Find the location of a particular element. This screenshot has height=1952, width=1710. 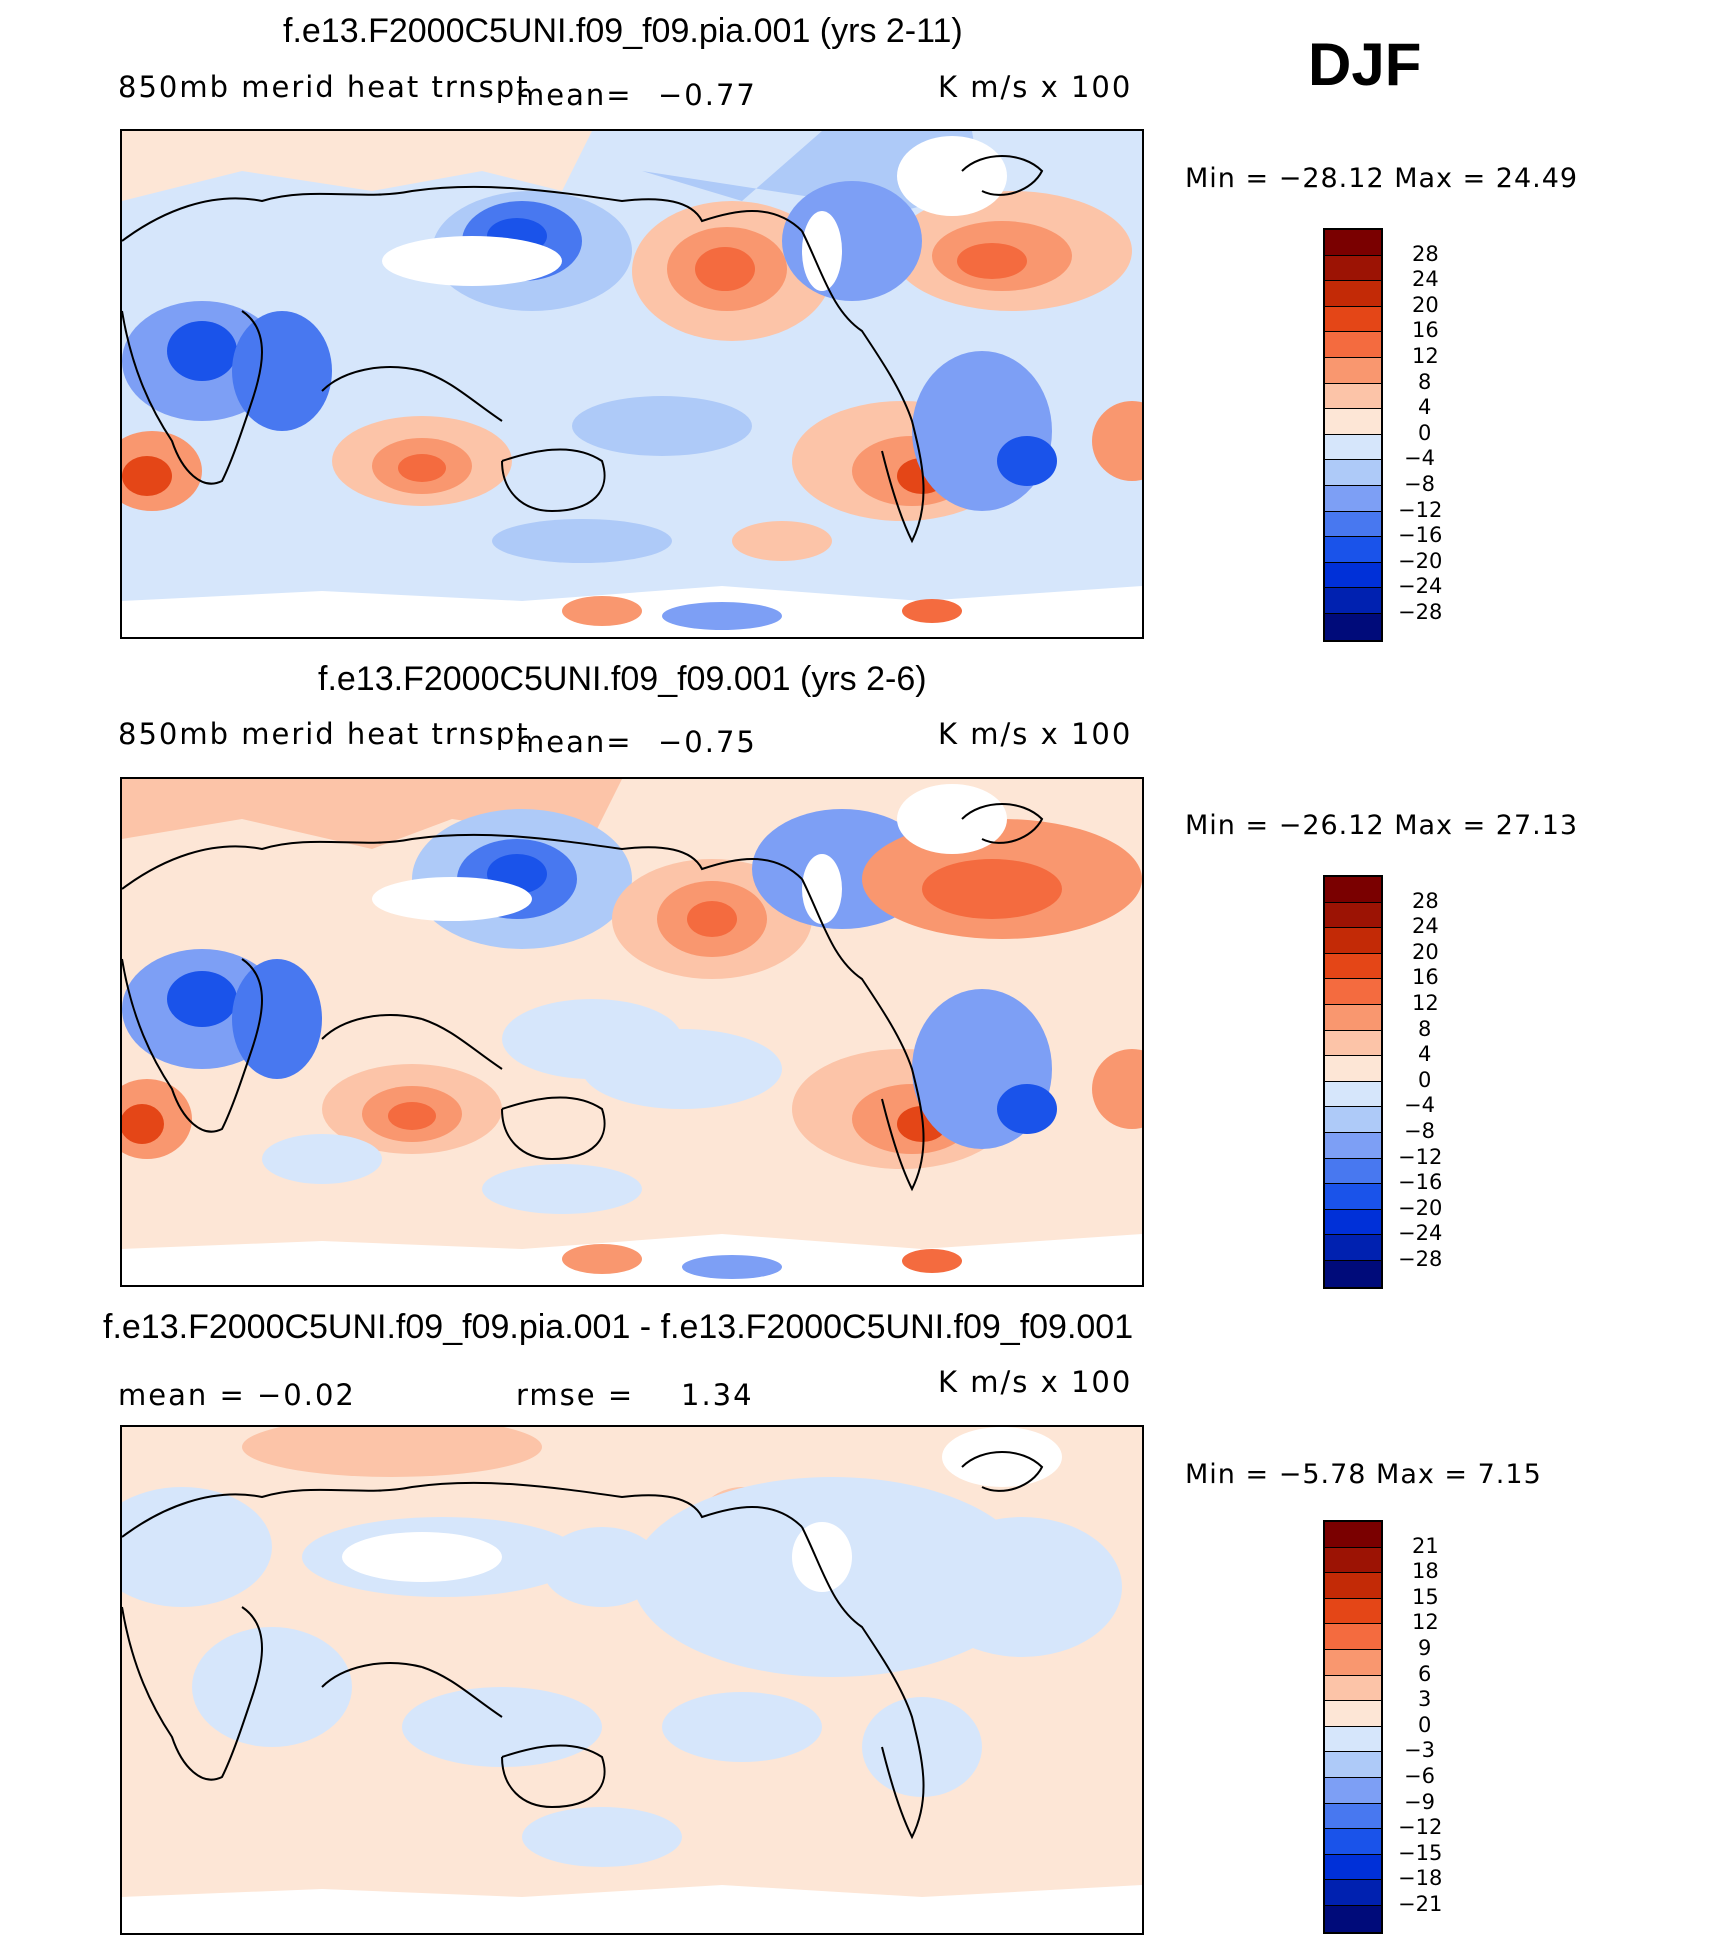

colorbar-tick-label: −18 is located at coordinates (1420, 1878).